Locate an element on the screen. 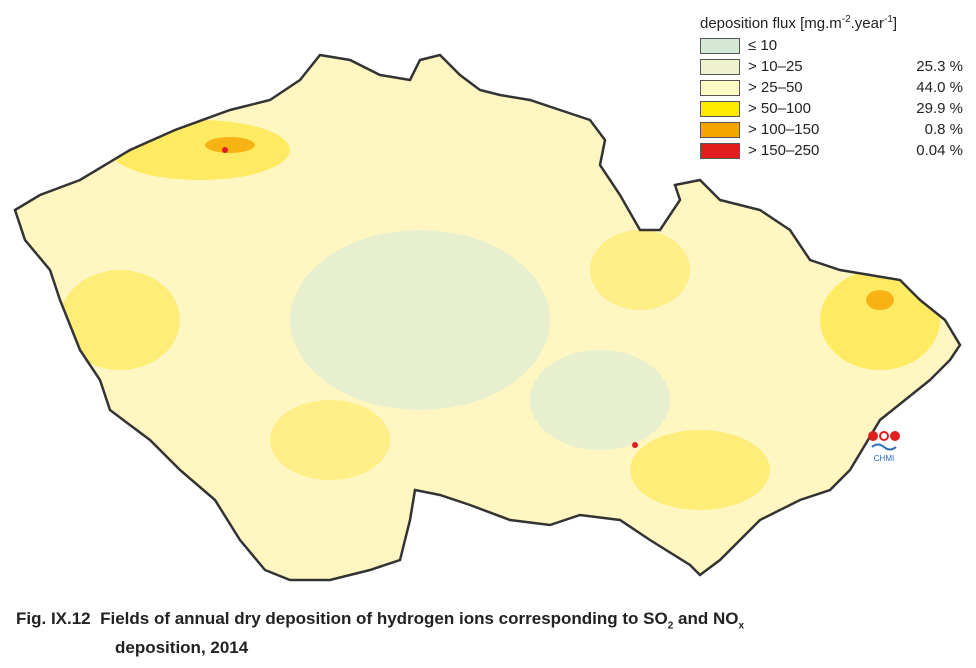  legend-item: ≤ 10 is located at coordinates (831, 45).